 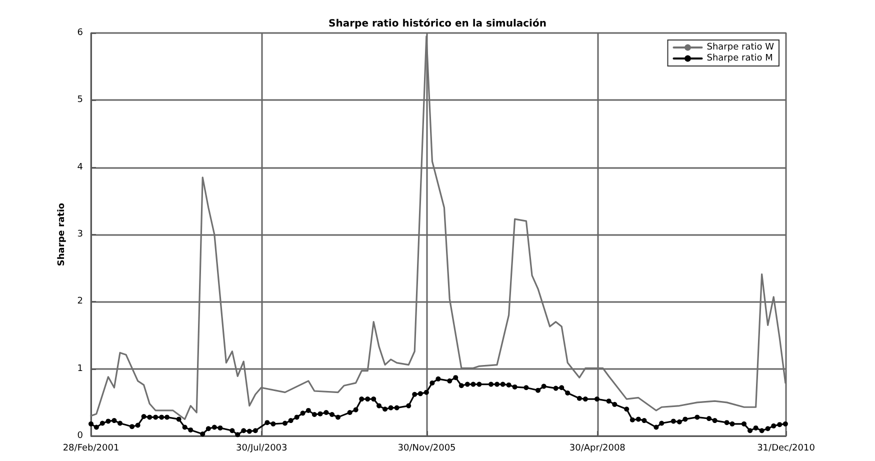 What do you see at coordinates (61, 234) in the screenshot?
I see `y-axis-title: Sharpe ratio` at bounding box center [61, 234].